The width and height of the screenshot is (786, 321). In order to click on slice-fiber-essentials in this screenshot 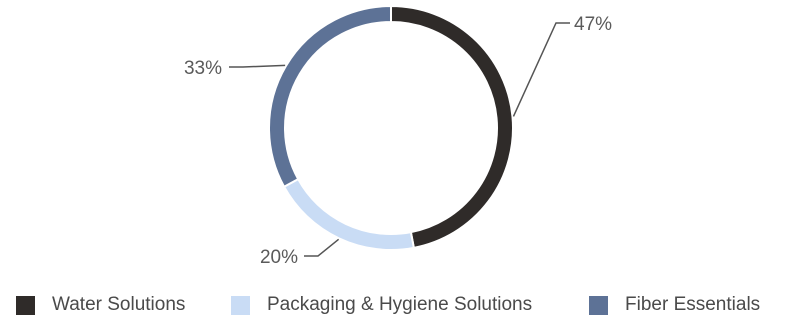, I will do `click(330, 96)`.